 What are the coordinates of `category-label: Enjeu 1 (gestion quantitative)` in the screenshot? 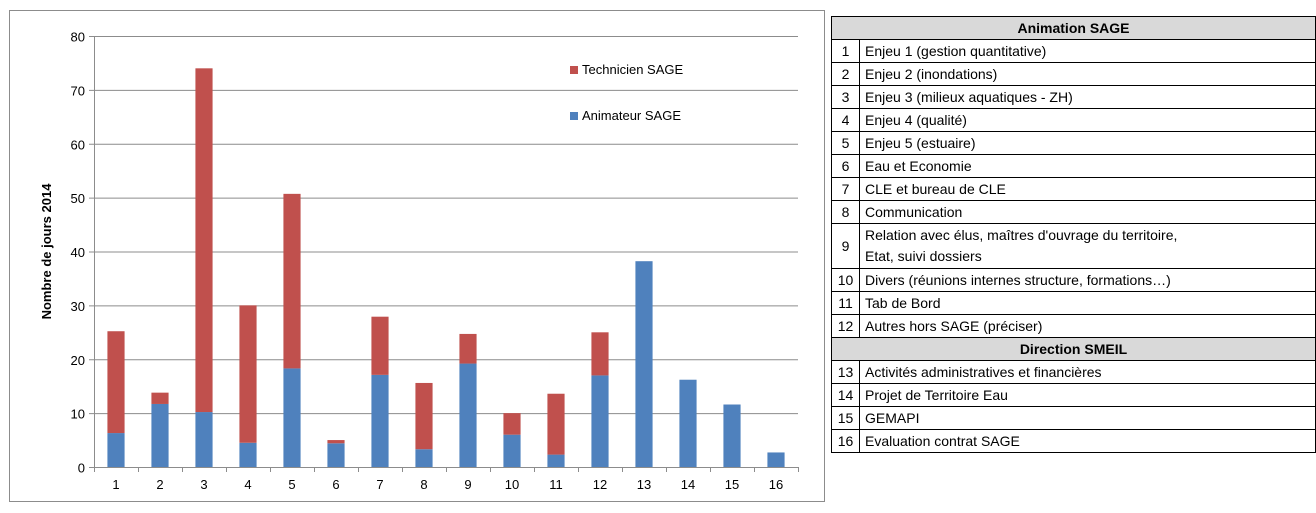 It's located at (1087, 51).